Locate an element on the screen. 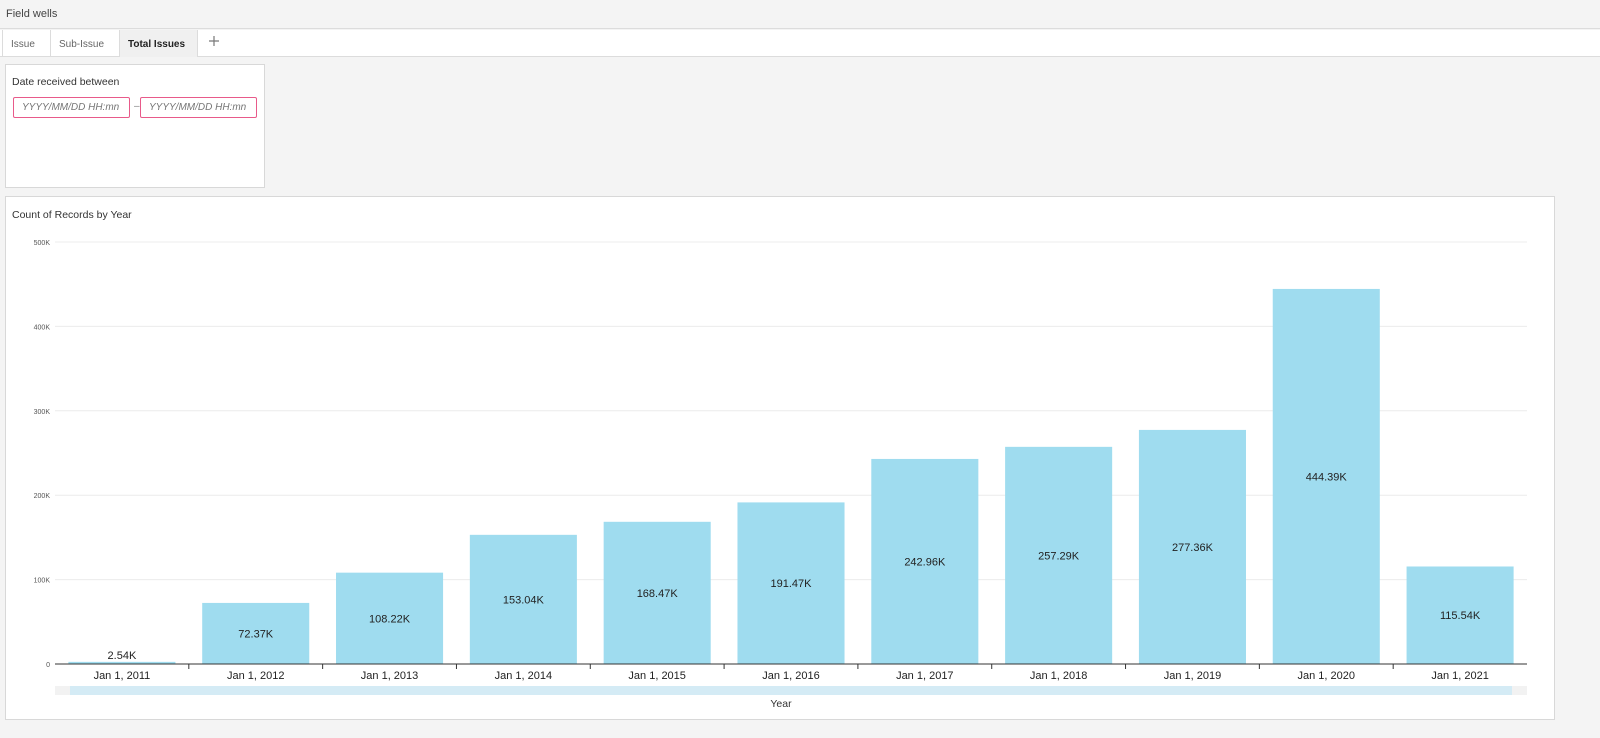  y-tick-label: 100K is located at coordinates (42, 581).